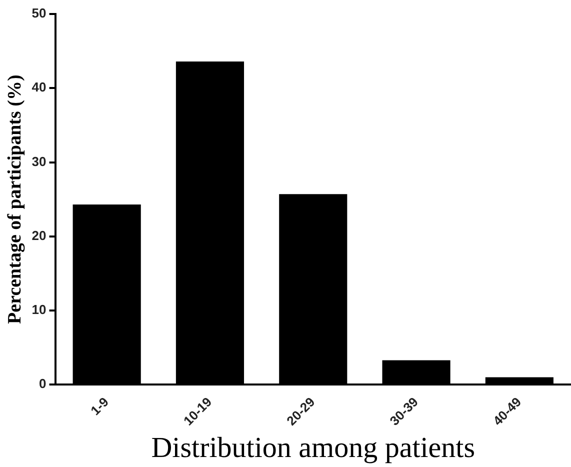 The width and height of the screenshot is (571, 467). I want to click on y-tick-label: 10, so click(39, 310).